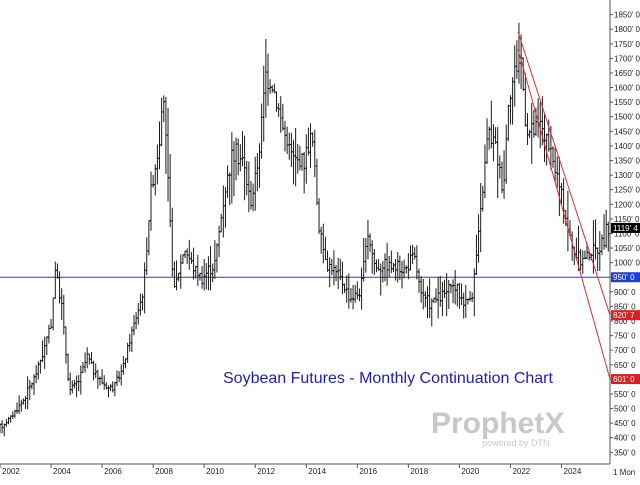 The height and width of the screenshot is (485, 640). I want to click on x-tick-label: 2022, so click(521, 471).